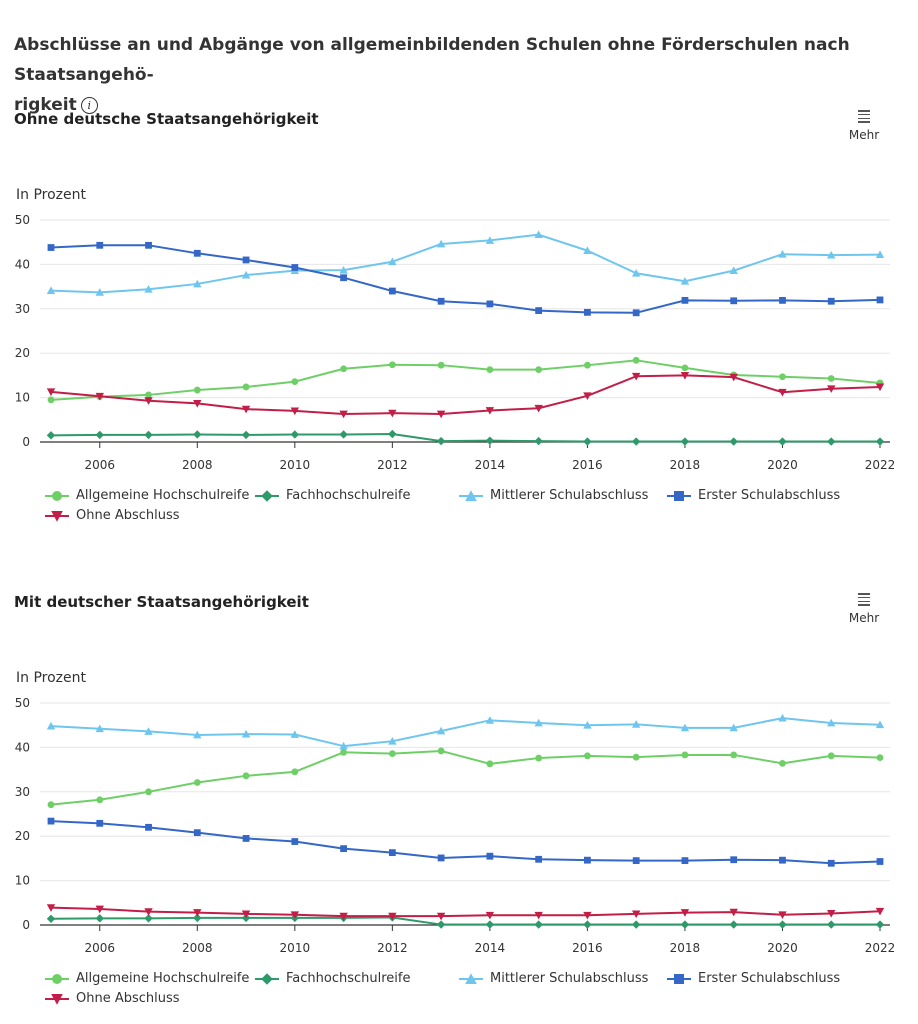 The height and width of the screenshot is (1024, 918). What do you see at coordinates (332, 978) in the screenshot?
I see `legend-item: Fachhochschulreife` at bounding box center [332, 978].